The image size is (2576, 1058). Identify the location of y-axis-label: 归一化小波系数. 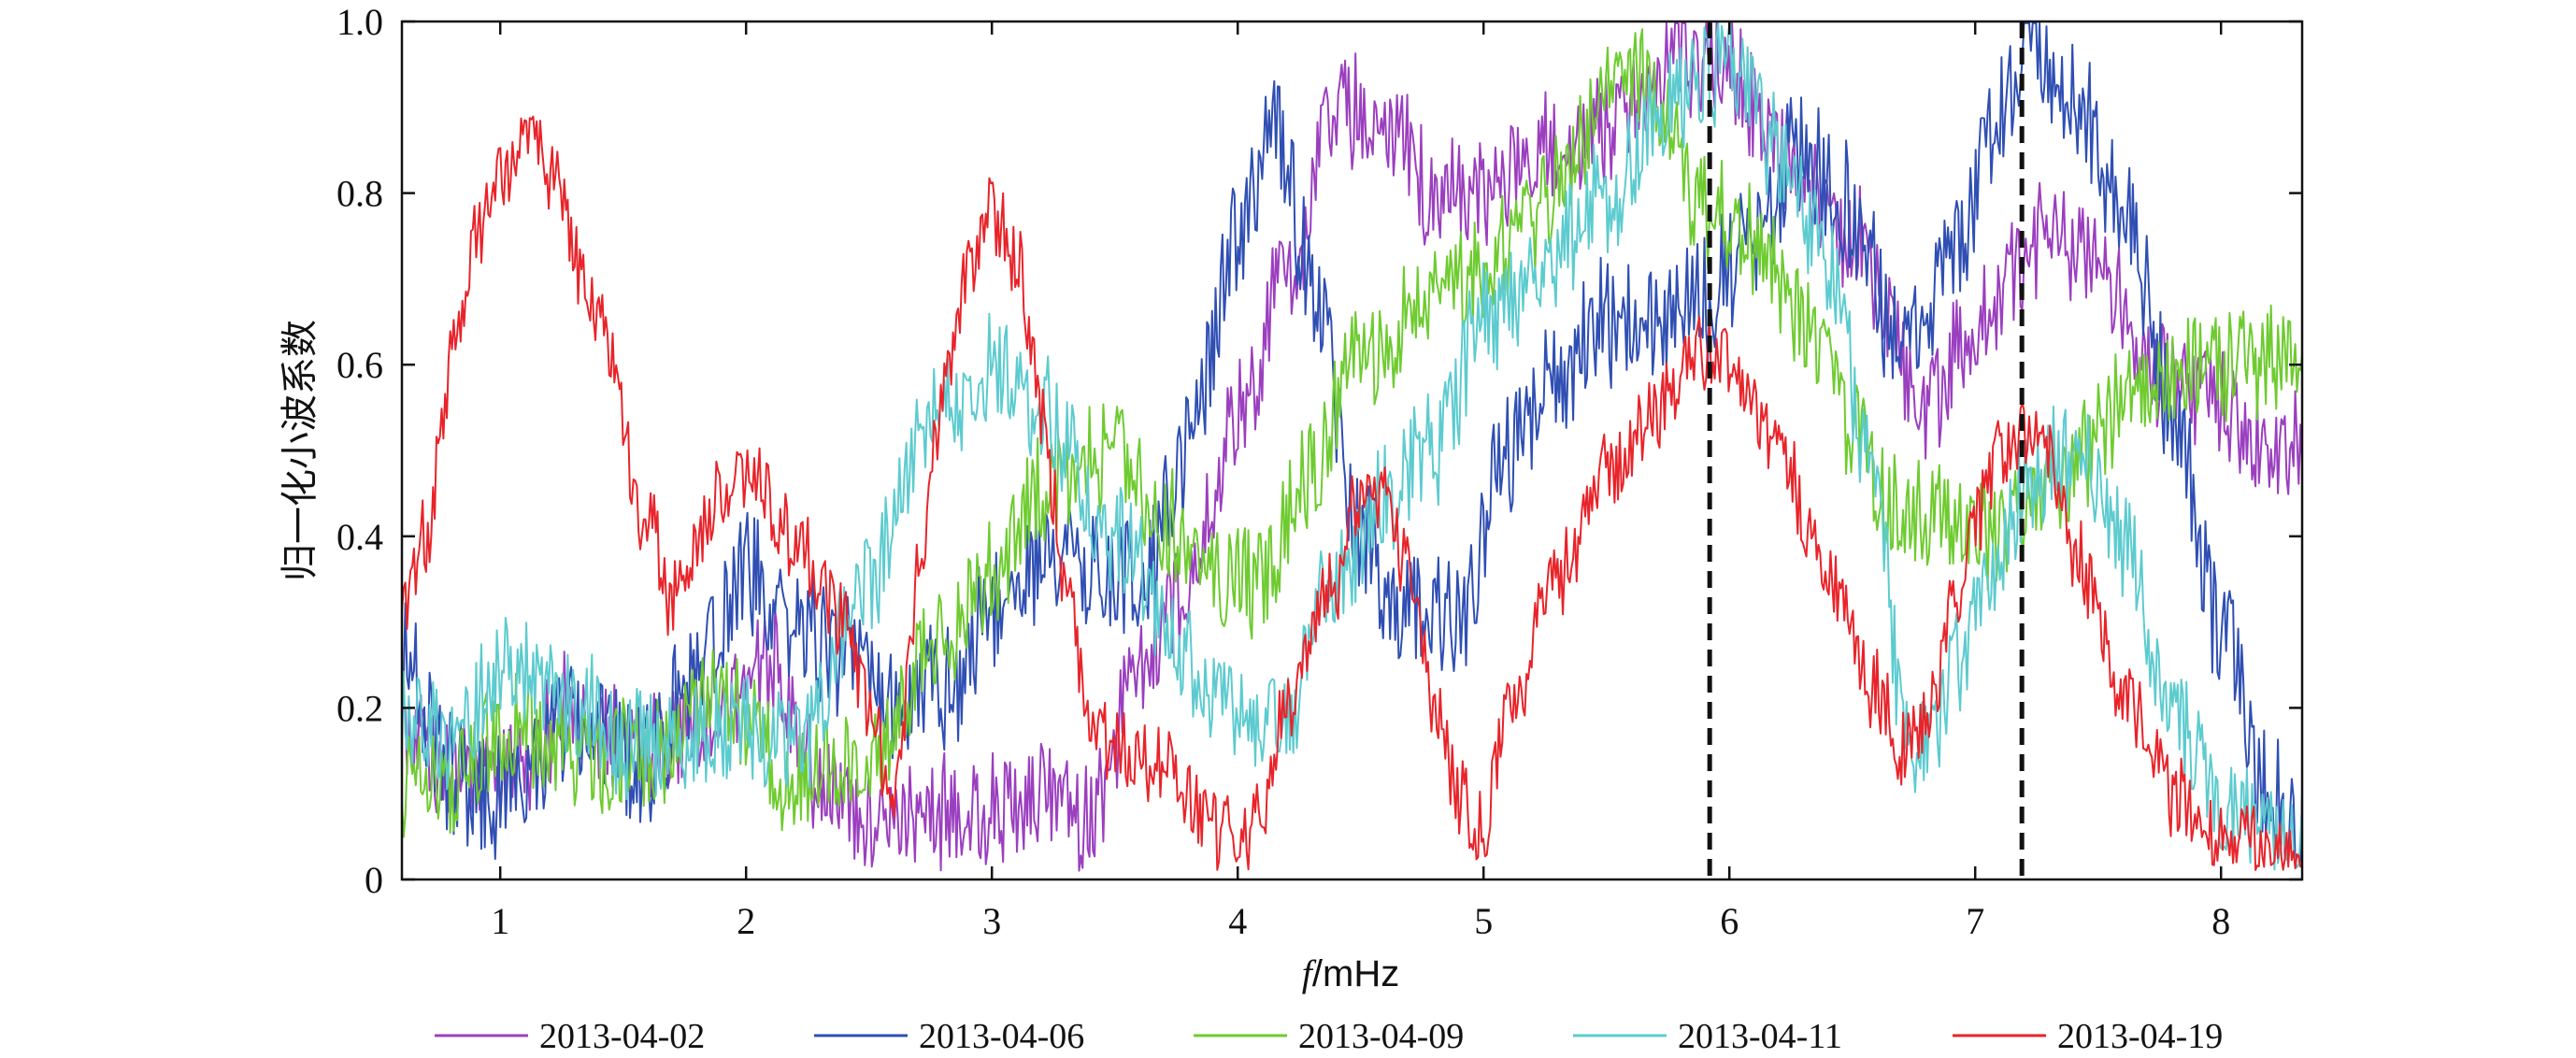
(300, 450).